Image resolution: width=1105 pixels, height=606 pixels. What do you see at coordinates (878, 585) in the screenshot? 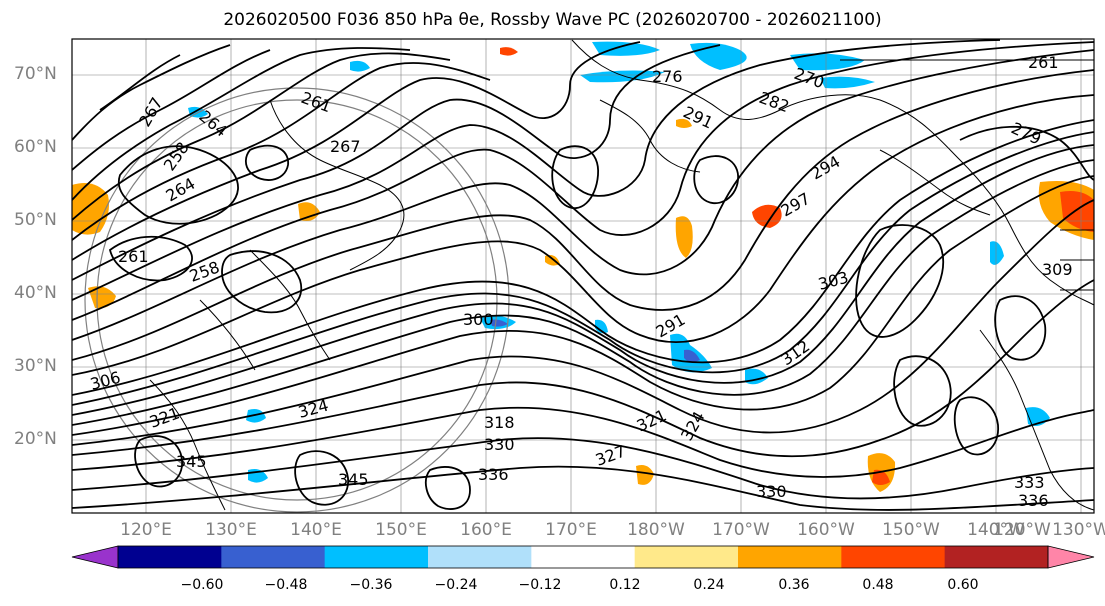
I see `colorbar-tick-label: 0.48` at bounding box center [878, 585].